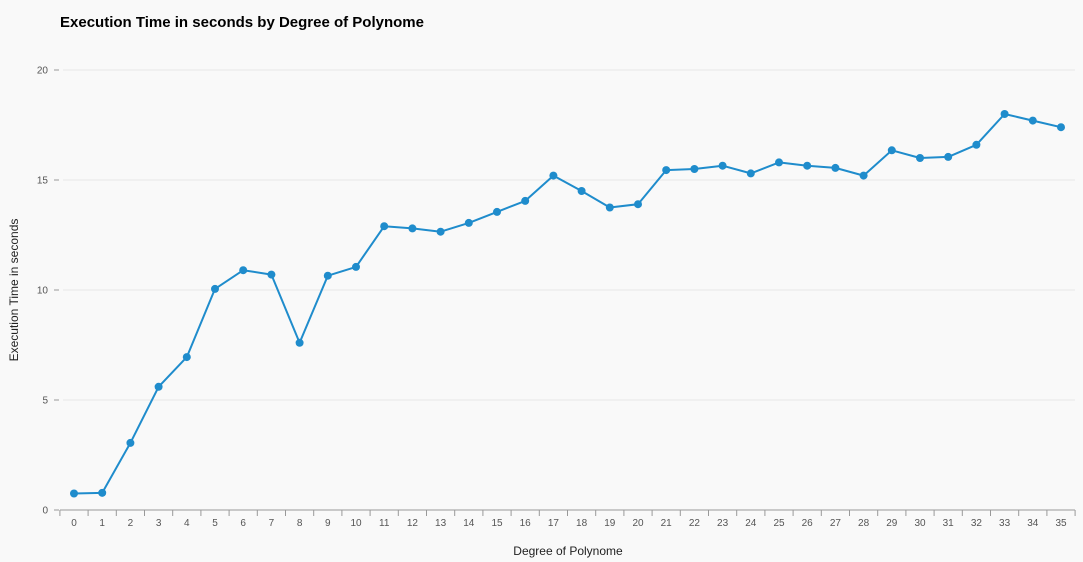 Image resolution: width=1083 pixels, height=562 pixels. What do you see at coordinates (356, 523) in the screenshot?
I see `x-tick-label: 10` at bounding box center [356, 523].